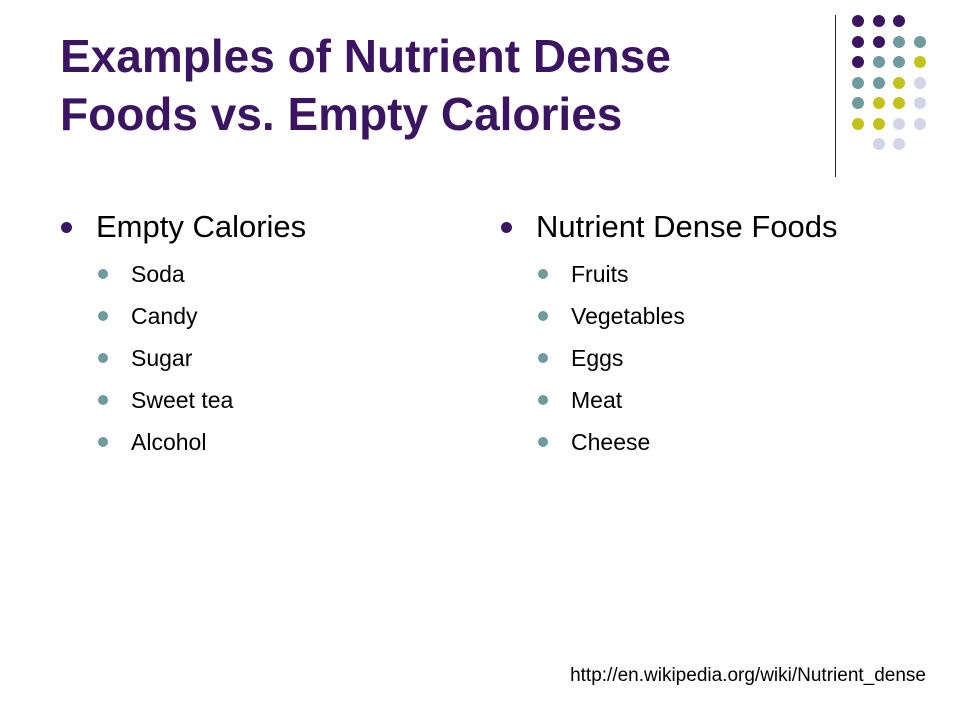 The image size is (960, 720). I want to click on empty-calories-heading-text: Empty Calories, so click(201, 226).